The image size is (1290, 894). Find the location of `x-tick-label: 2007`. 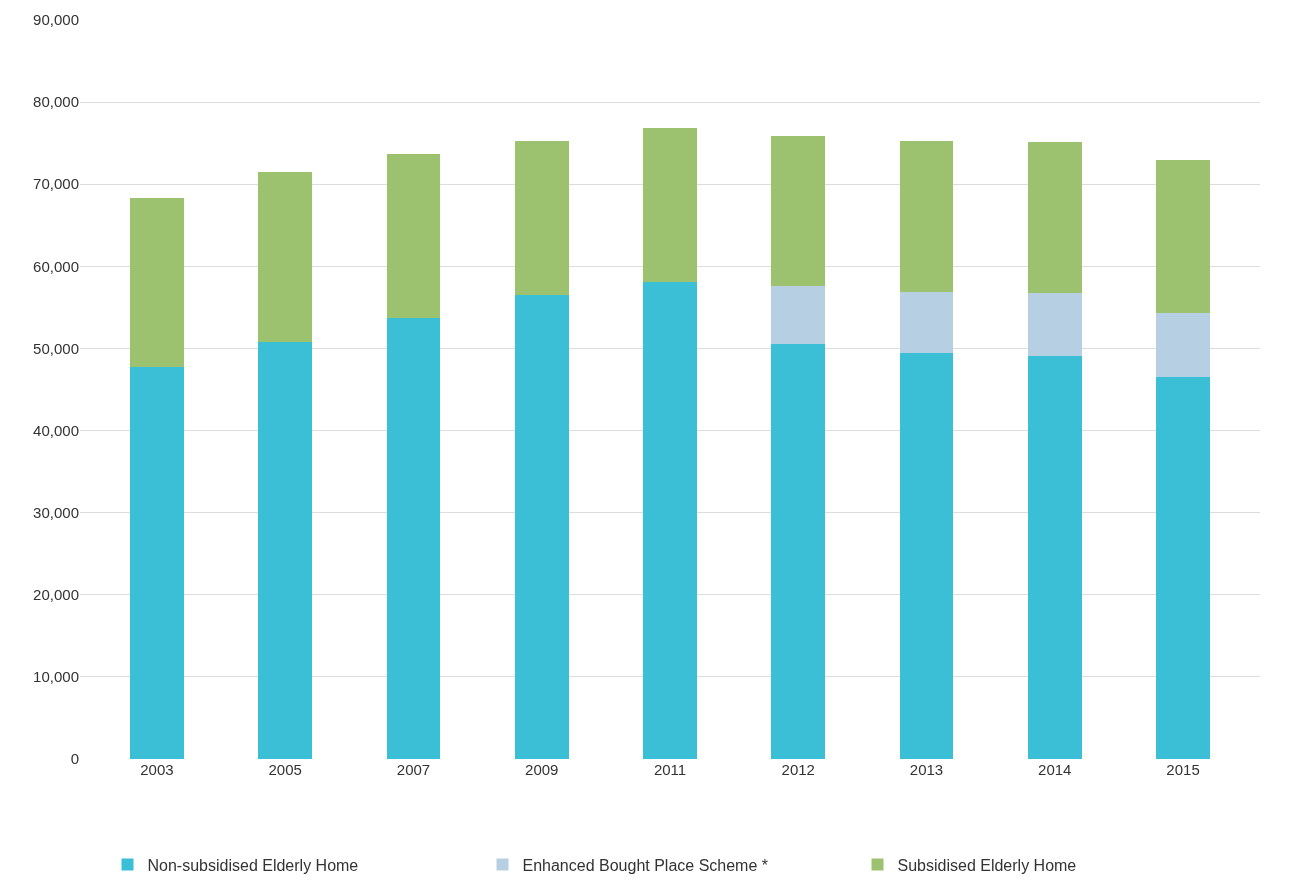

x-tick-label: 2007 is located at coordinates (413, 769).